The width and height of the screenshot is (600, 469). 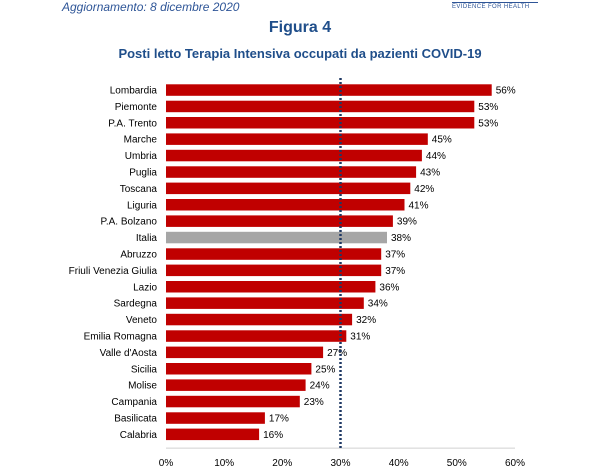 I want to click on bar-basilicata, so click(x=215, y=418).